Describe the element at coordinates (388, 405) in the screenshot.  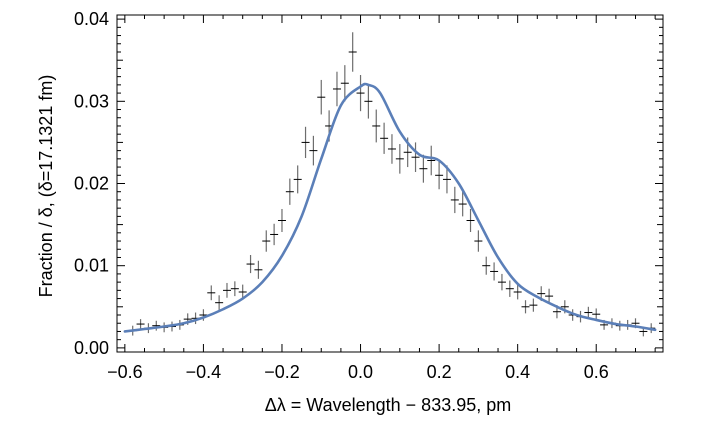
I see `x-axis-label: Δλ = Wavelength − 833.95, pm` at that location.